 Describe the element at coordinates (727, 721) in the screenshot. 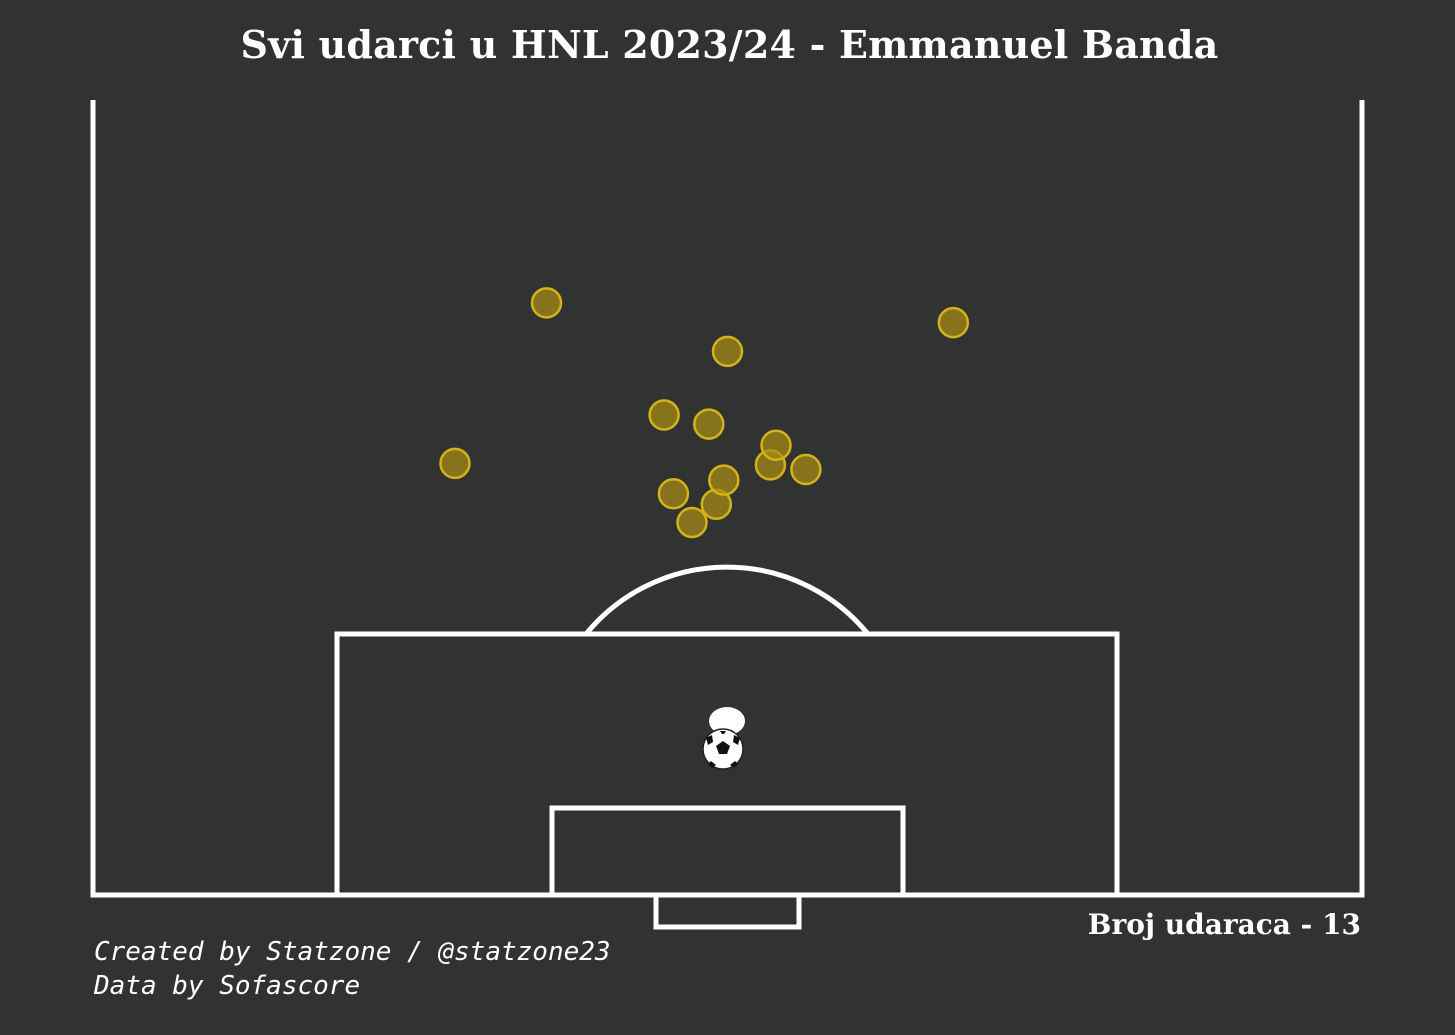

I see `penalty-spot` at that location.